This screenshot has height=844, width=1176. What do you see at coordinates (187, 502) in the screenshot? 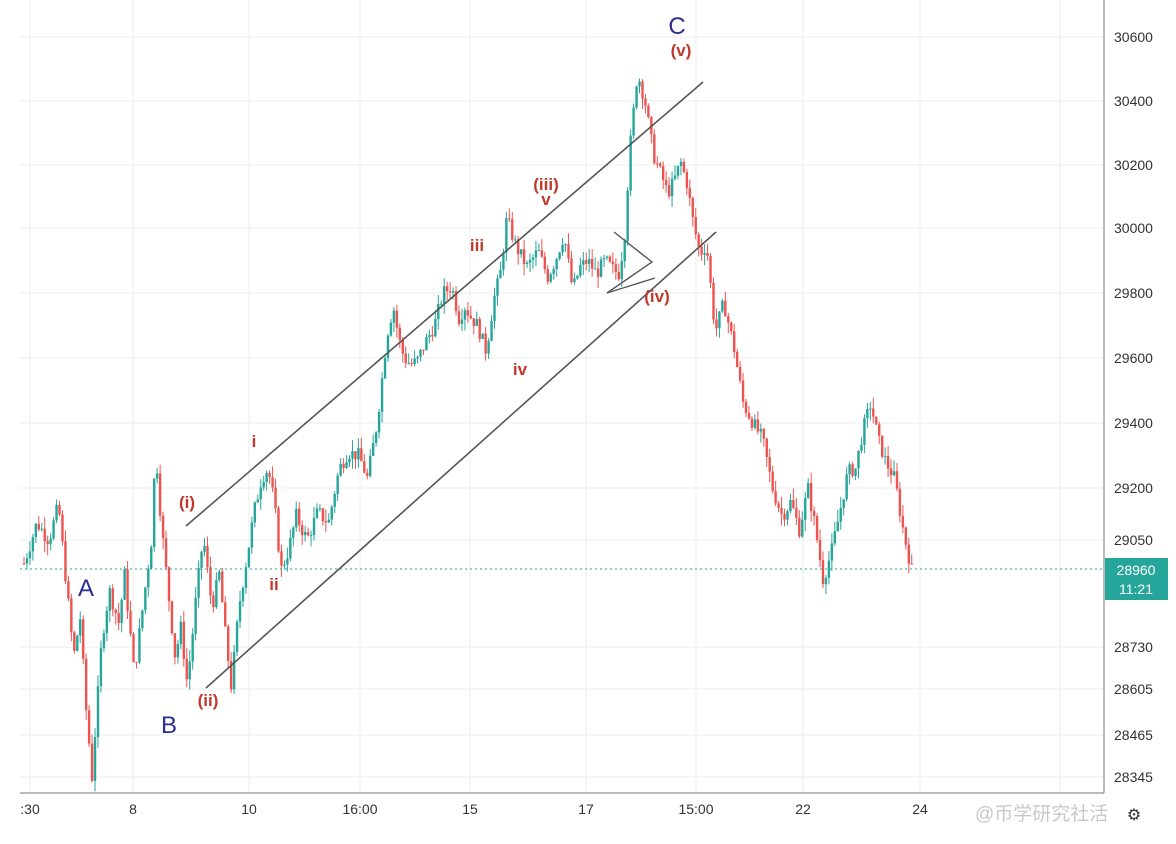
I see `wave-label-minor: (i)` at bounding box center [187, 502].